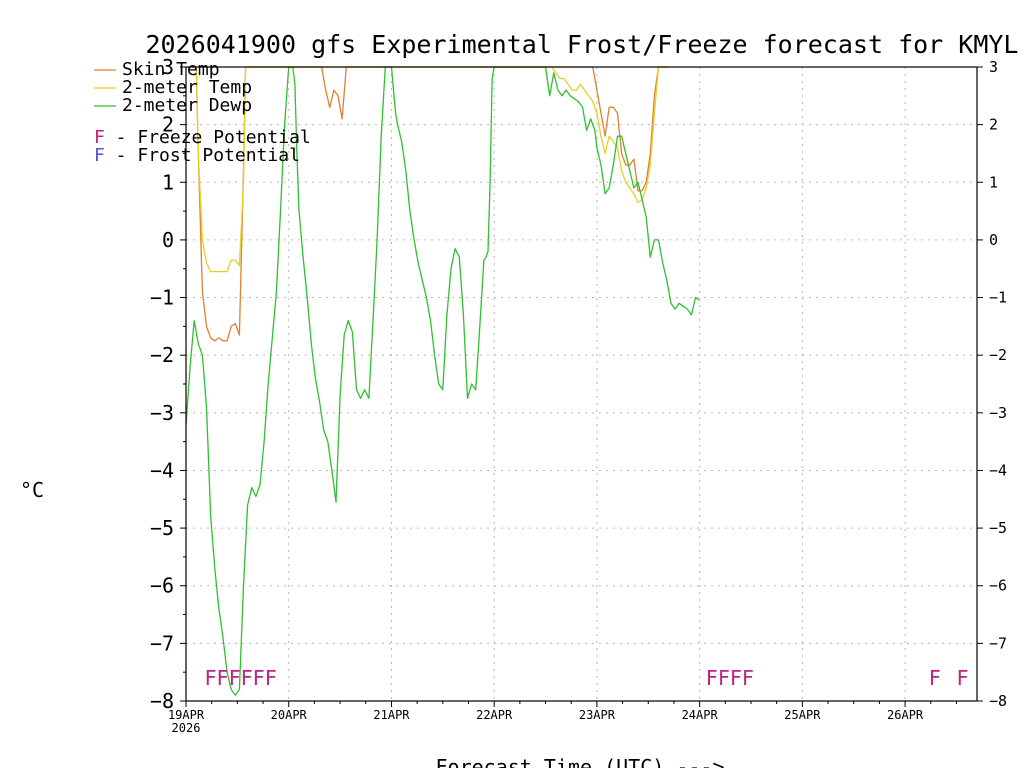  I want to click on y-tick-label: 3, so click(168, 67).